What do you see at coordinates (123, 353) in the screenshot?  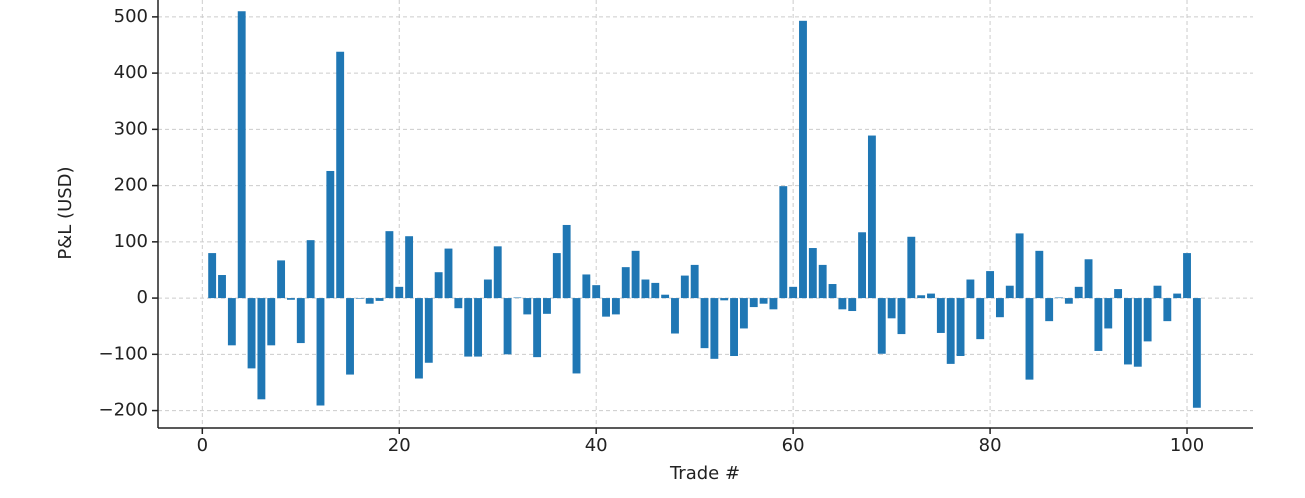 I see `y-tick-label: −100` at bounding box center [123, 353].